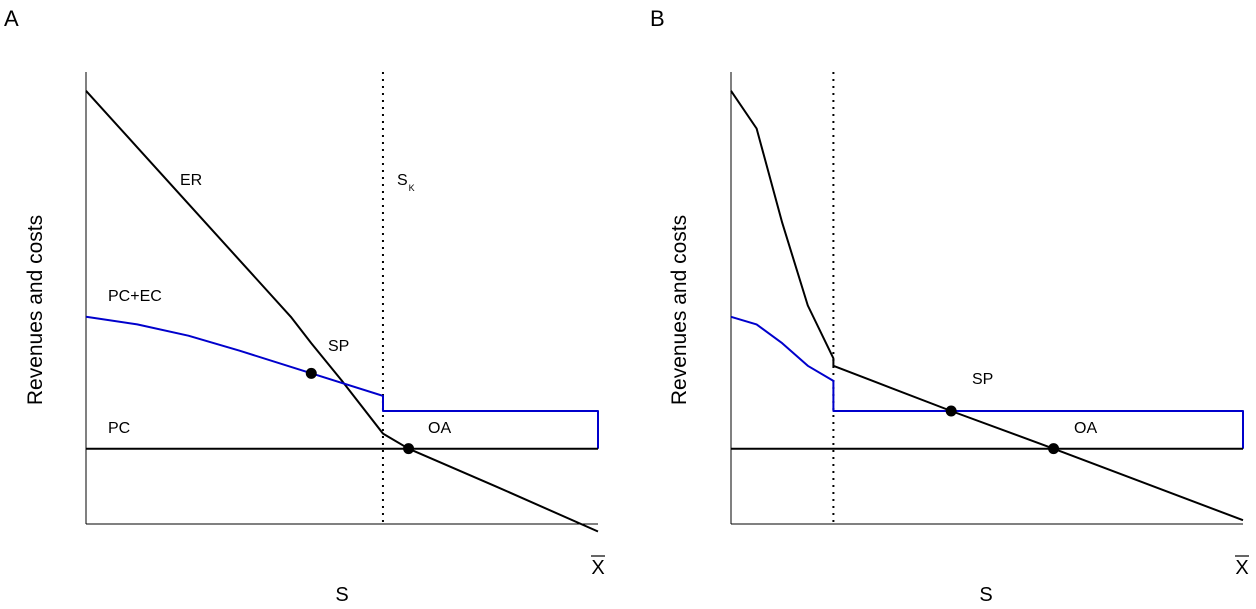 This screenshot has width=1256, height=609. Describe the element at coordinates (439, 428) in the screenshot. I see `panel-a-oa-label: OA` at that location.